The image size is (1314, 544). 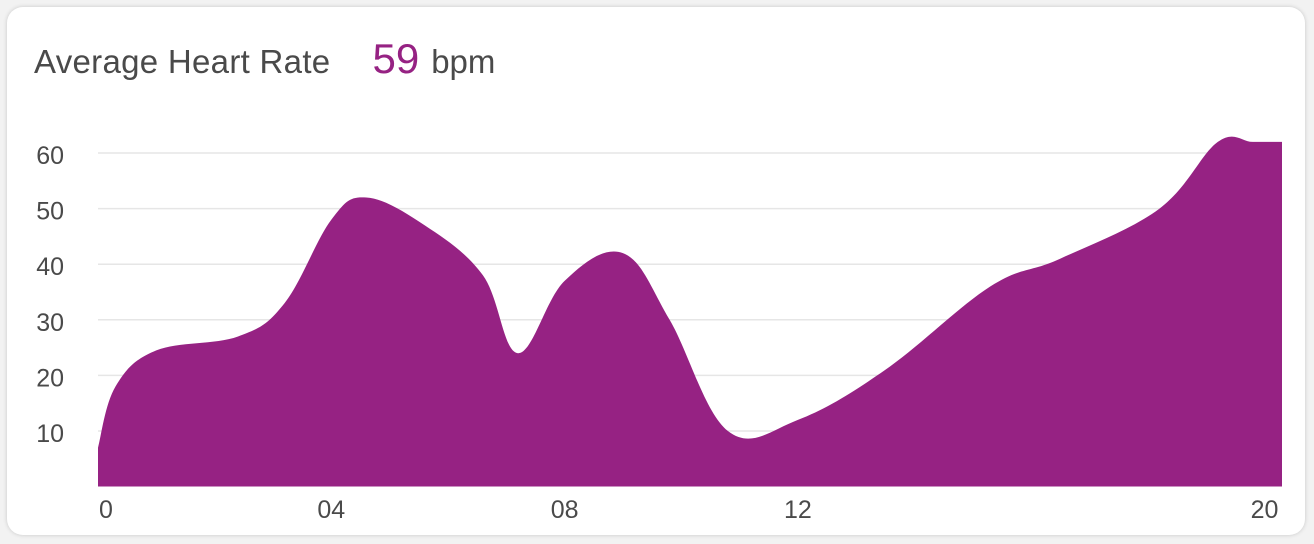 I want to click on y-tick-label-30: 30, so click(x=50, y=323).